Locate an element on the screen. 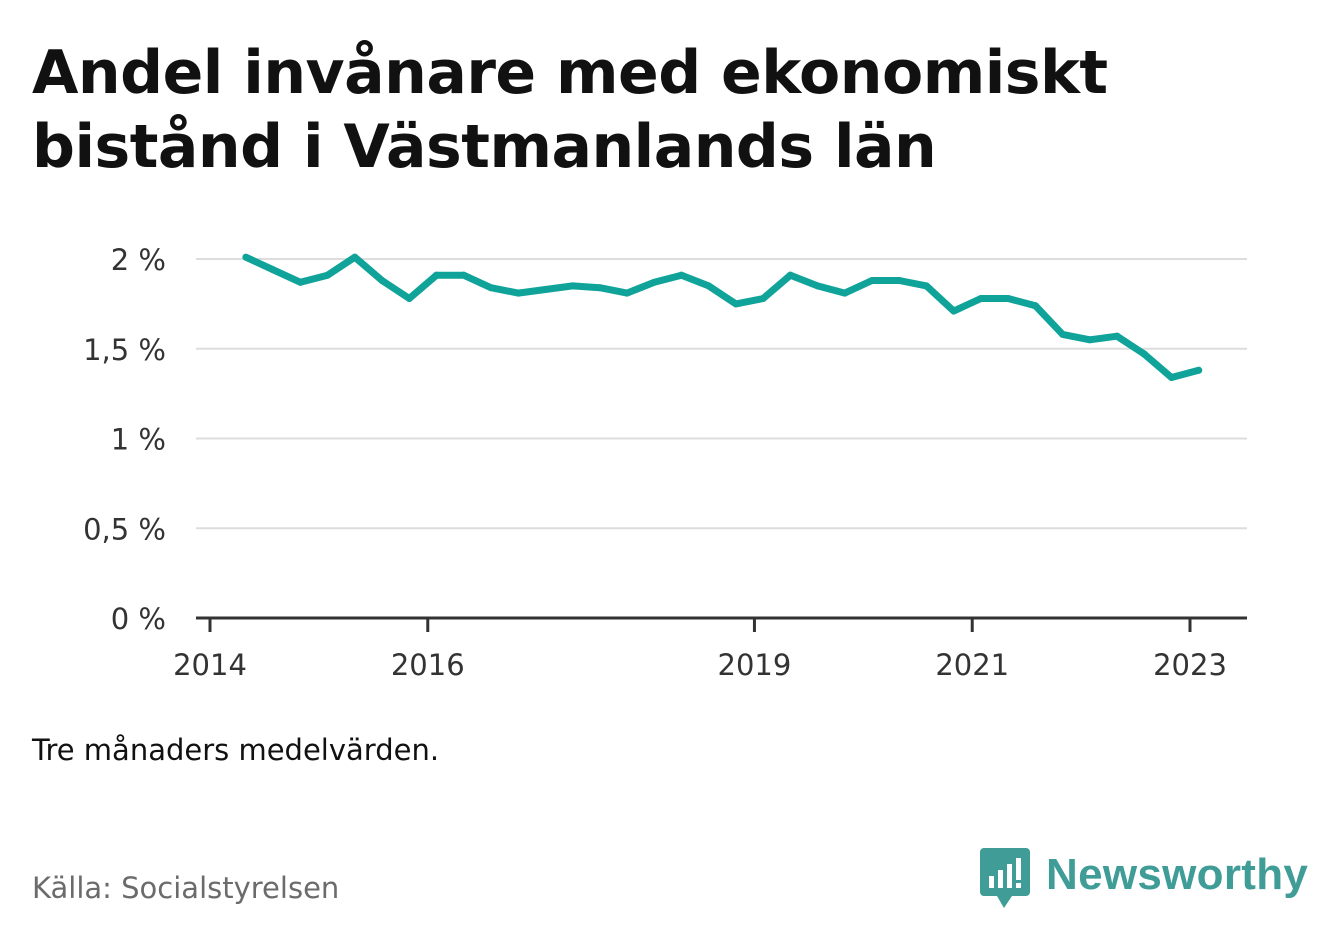 The width and height of the screenshot is (1322, 939). newsworthy-logo: Newsworthy is located at coordinates (1144, 879).